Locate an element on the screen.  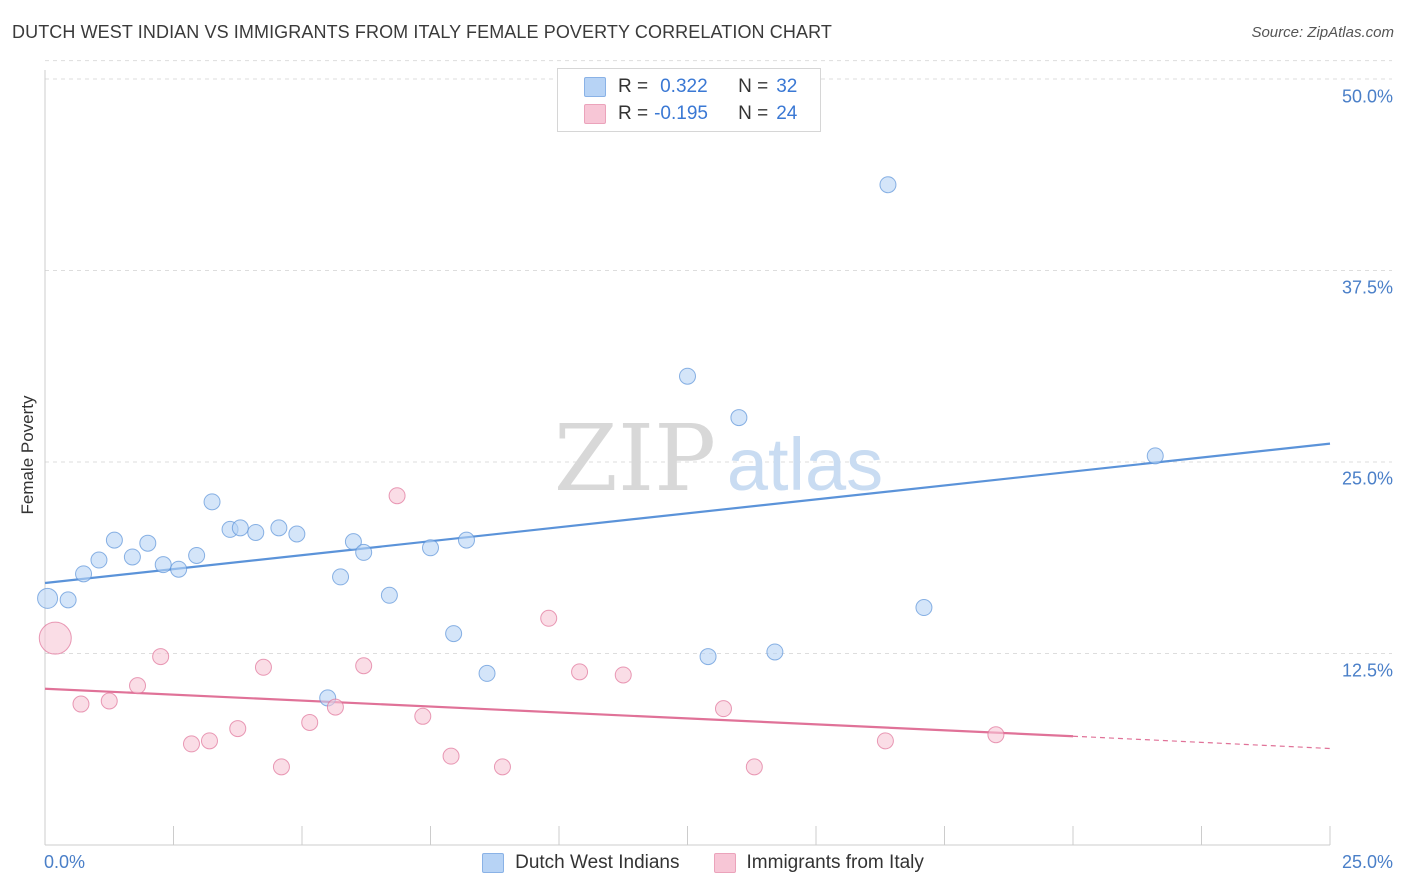
y-tick-label-37-5: 37.5% is located at coordinates (1367, 287).